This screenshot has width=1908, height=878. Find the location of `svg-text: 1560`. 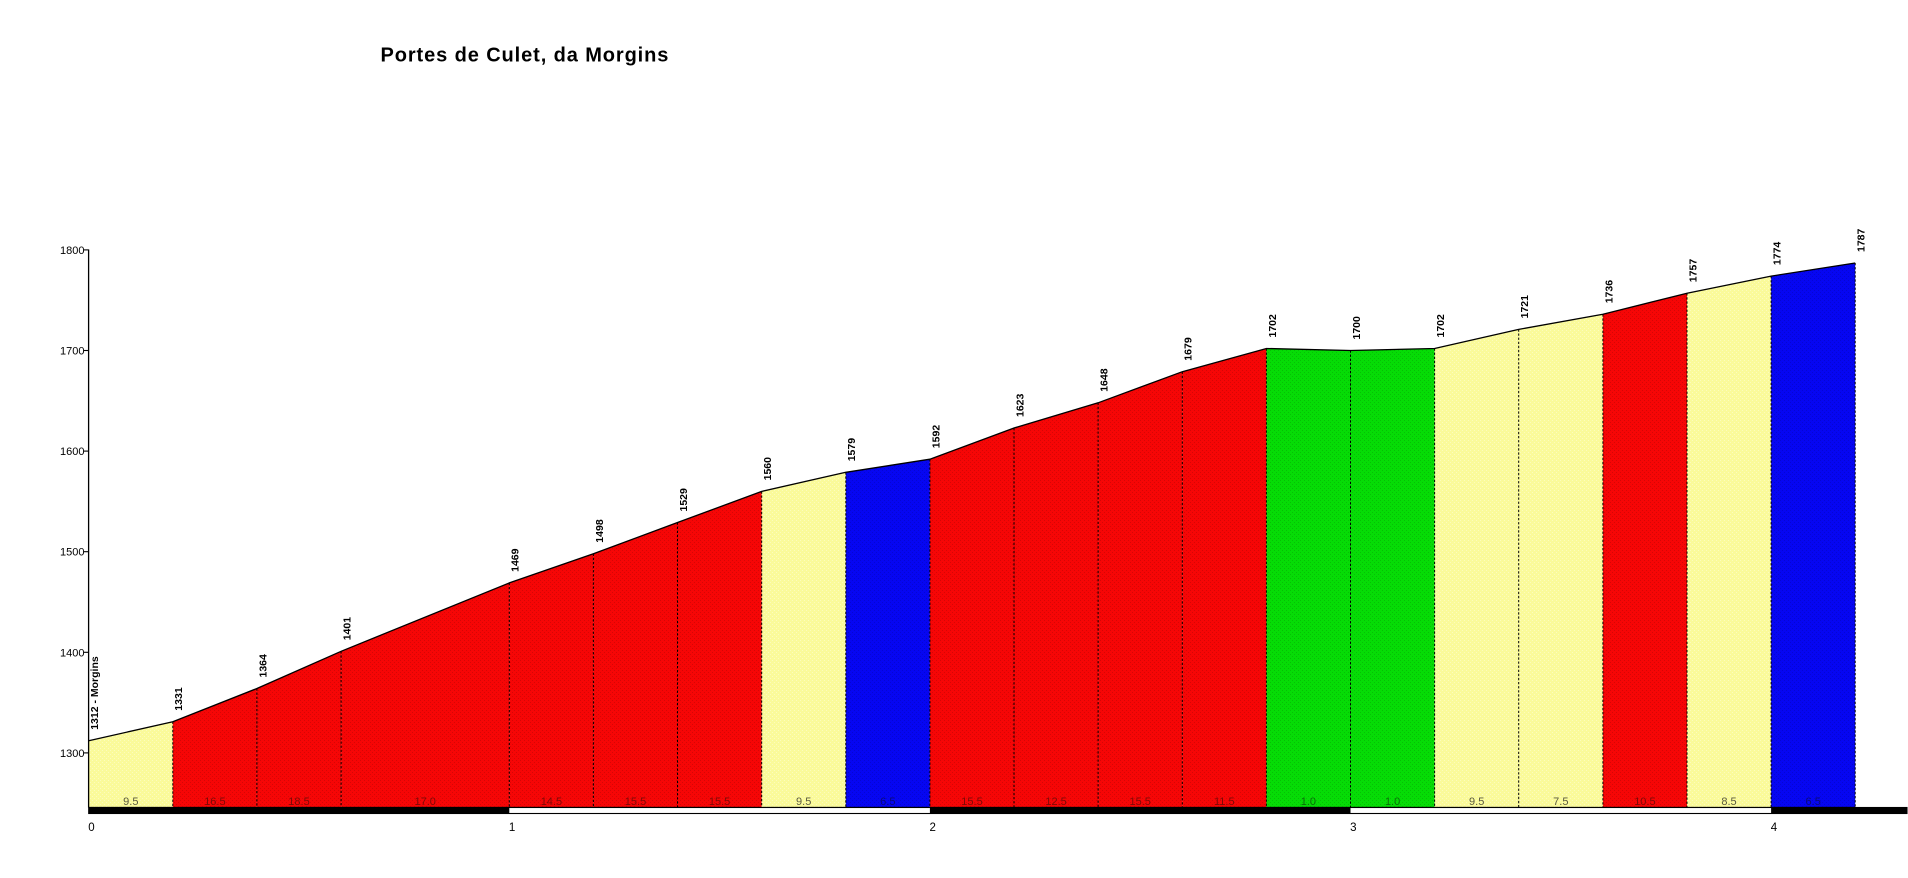

svg-text: 1560 is located at coordinates (768, 469).